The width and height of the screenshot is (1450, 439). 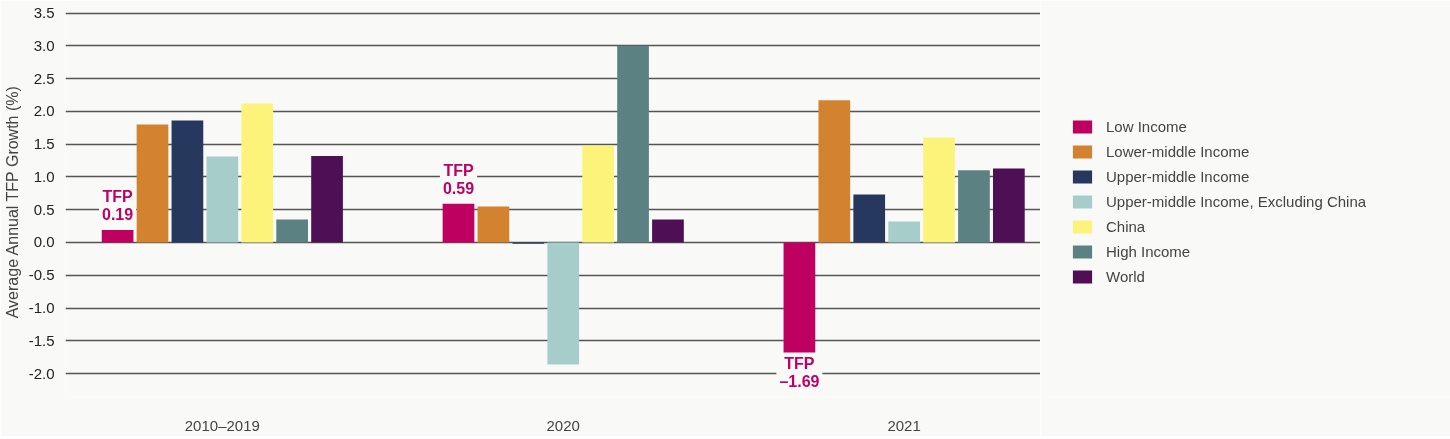 I want to click on legend-label: Upper-middle Income, so click(x=1178, y=176).